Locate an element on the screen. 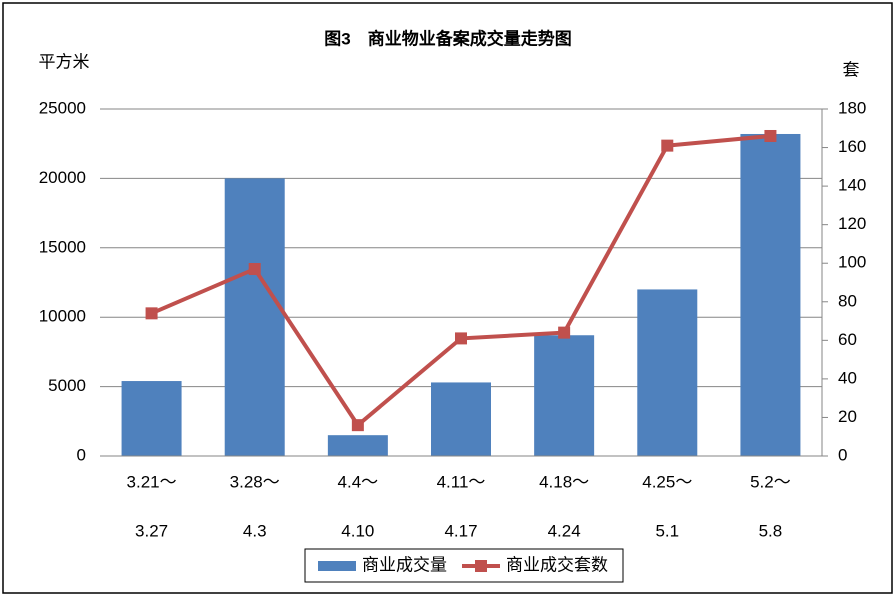 The width and height of the screenshot is (895, 602). x-tick-label: 5.8 is located at coordinates (771, 530).